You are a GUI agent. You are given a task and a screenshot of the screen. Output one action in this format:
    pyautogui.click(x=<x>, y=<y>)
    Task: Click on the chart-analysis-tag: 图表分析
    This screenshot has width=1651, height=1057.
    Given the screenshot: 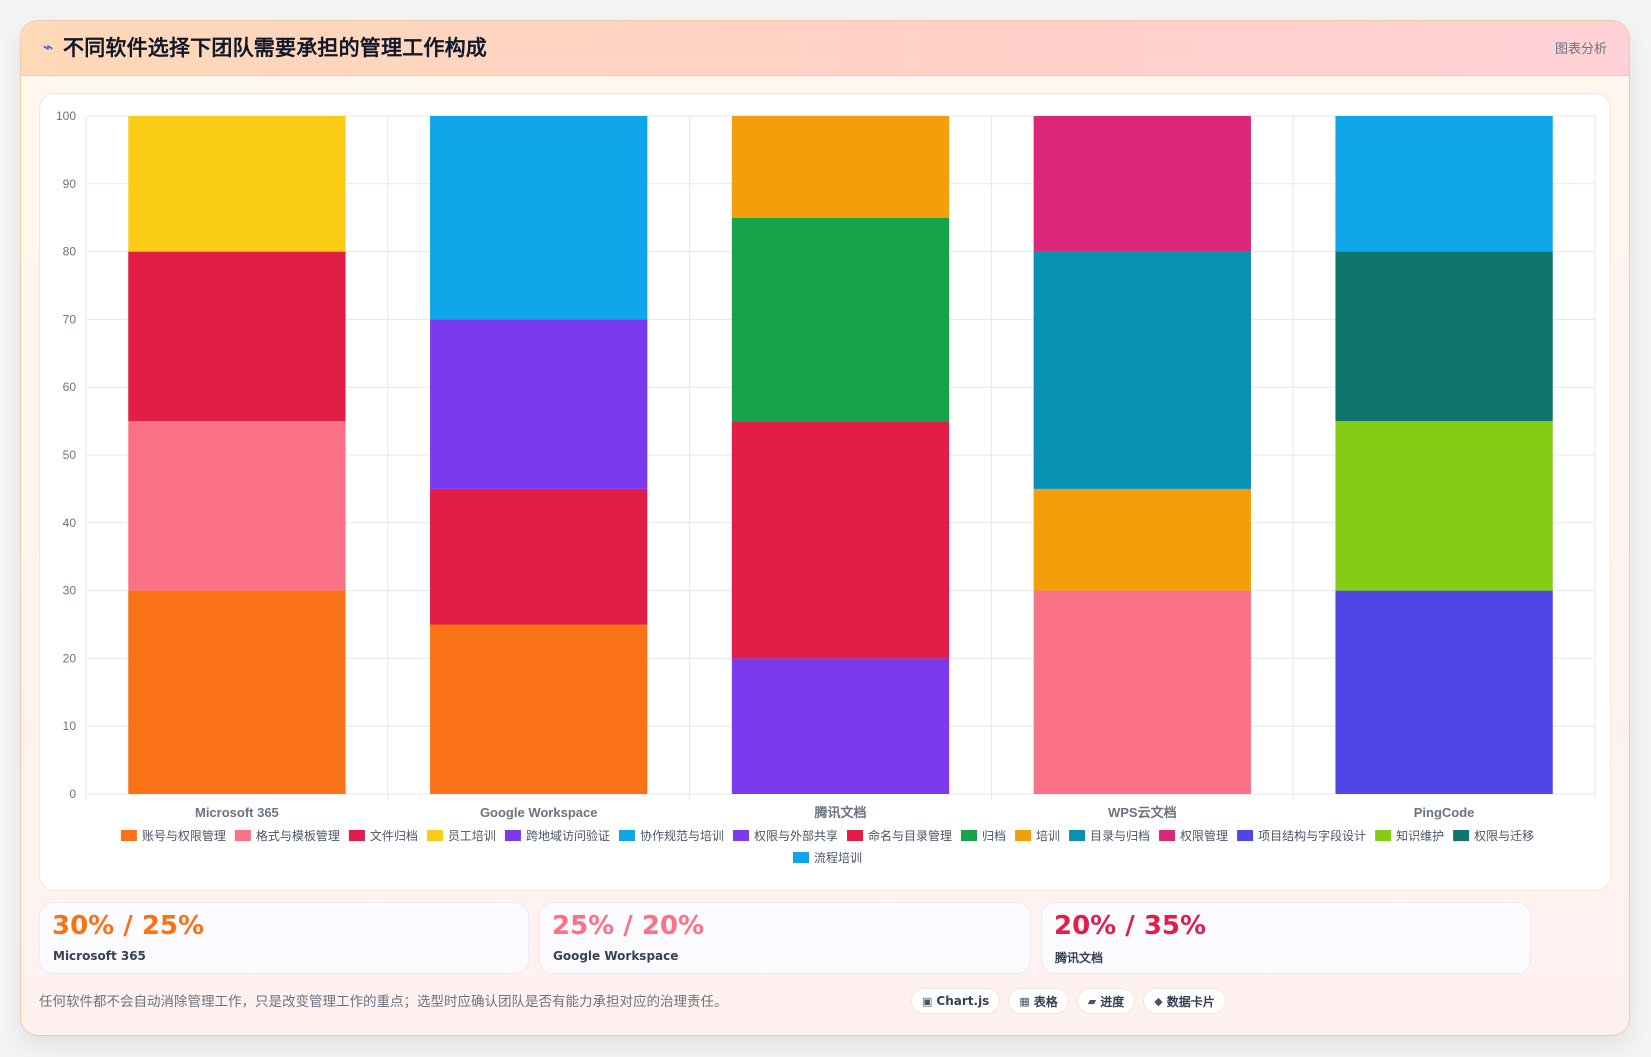 What is the action you would take?
    pyautogui.click(x=1580, y=49)
    